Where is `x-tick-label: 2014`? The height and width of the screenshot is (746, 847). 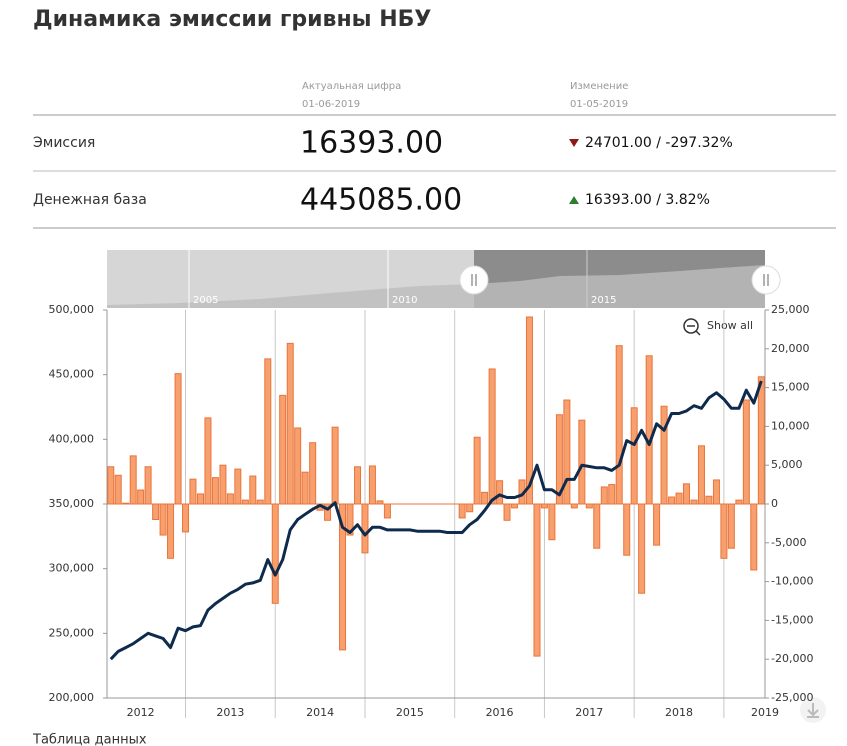
x-tick-label: 2014 is located at coordinates (320, 712).